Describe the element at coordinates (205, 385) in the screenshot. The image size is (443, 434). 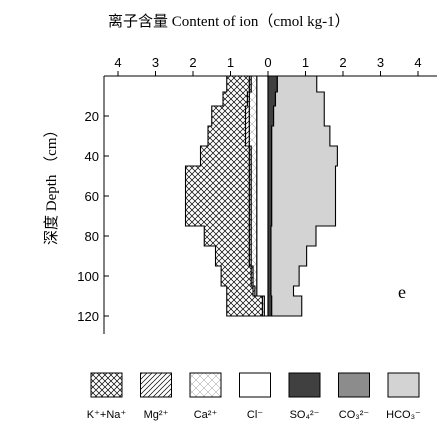
I see `legend-swatch-ca` at that location.